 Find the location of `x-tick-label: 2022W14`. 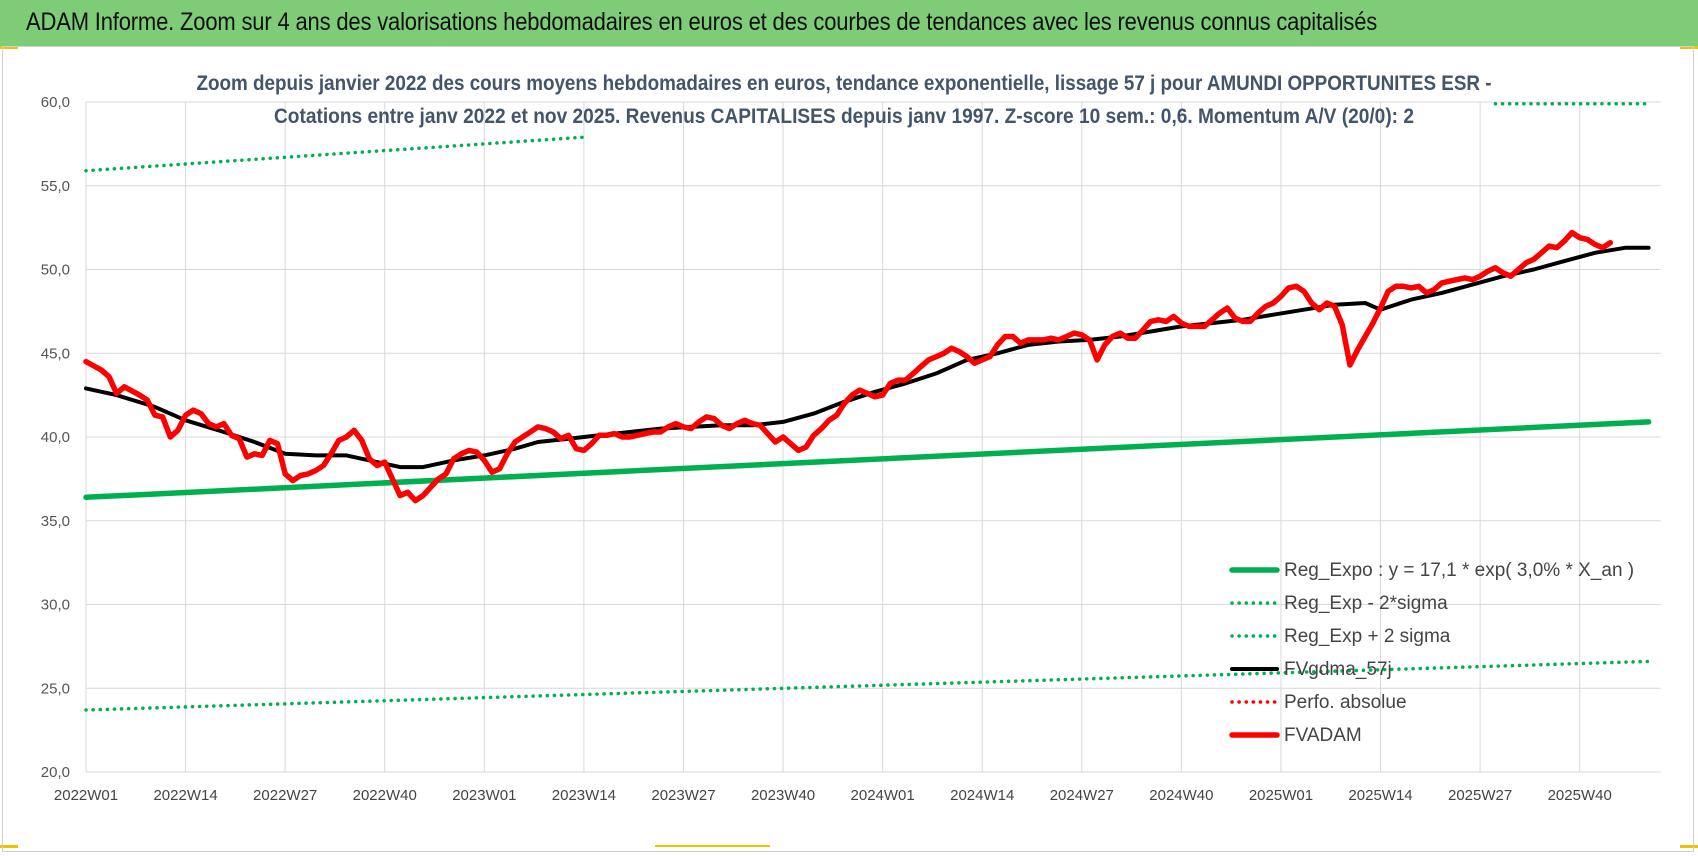

x-tick-label: 2022W14 is located at coordinates (185, 795).